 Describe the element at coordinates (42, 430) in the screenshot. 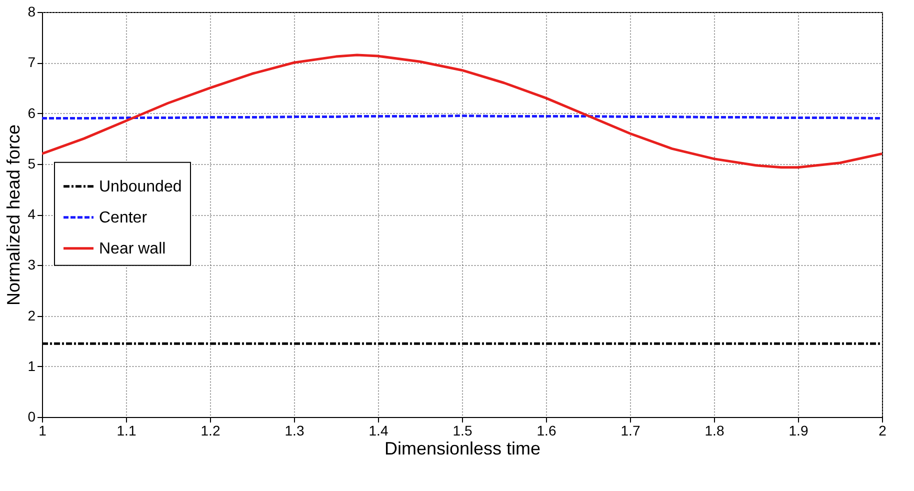

I see `x-tick-label: 1` at that location.